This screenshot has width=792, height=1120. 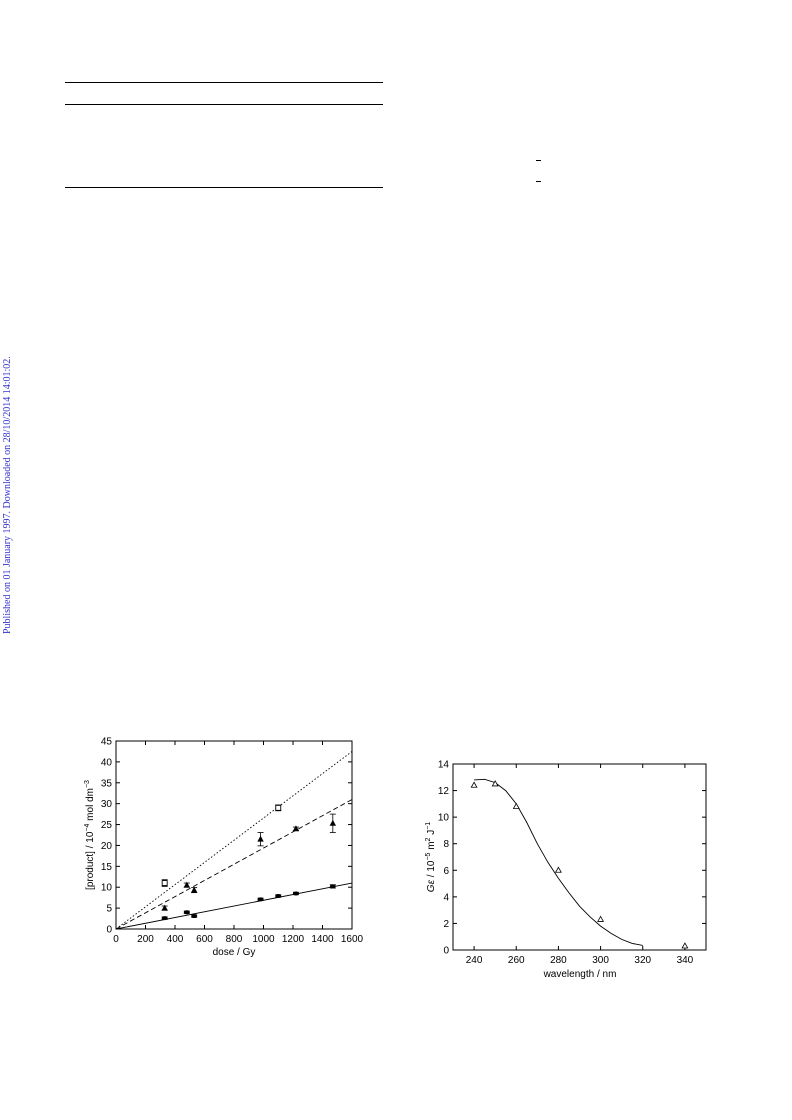 I want to click on x-tick-label: 240, so click(x=474, y=960).